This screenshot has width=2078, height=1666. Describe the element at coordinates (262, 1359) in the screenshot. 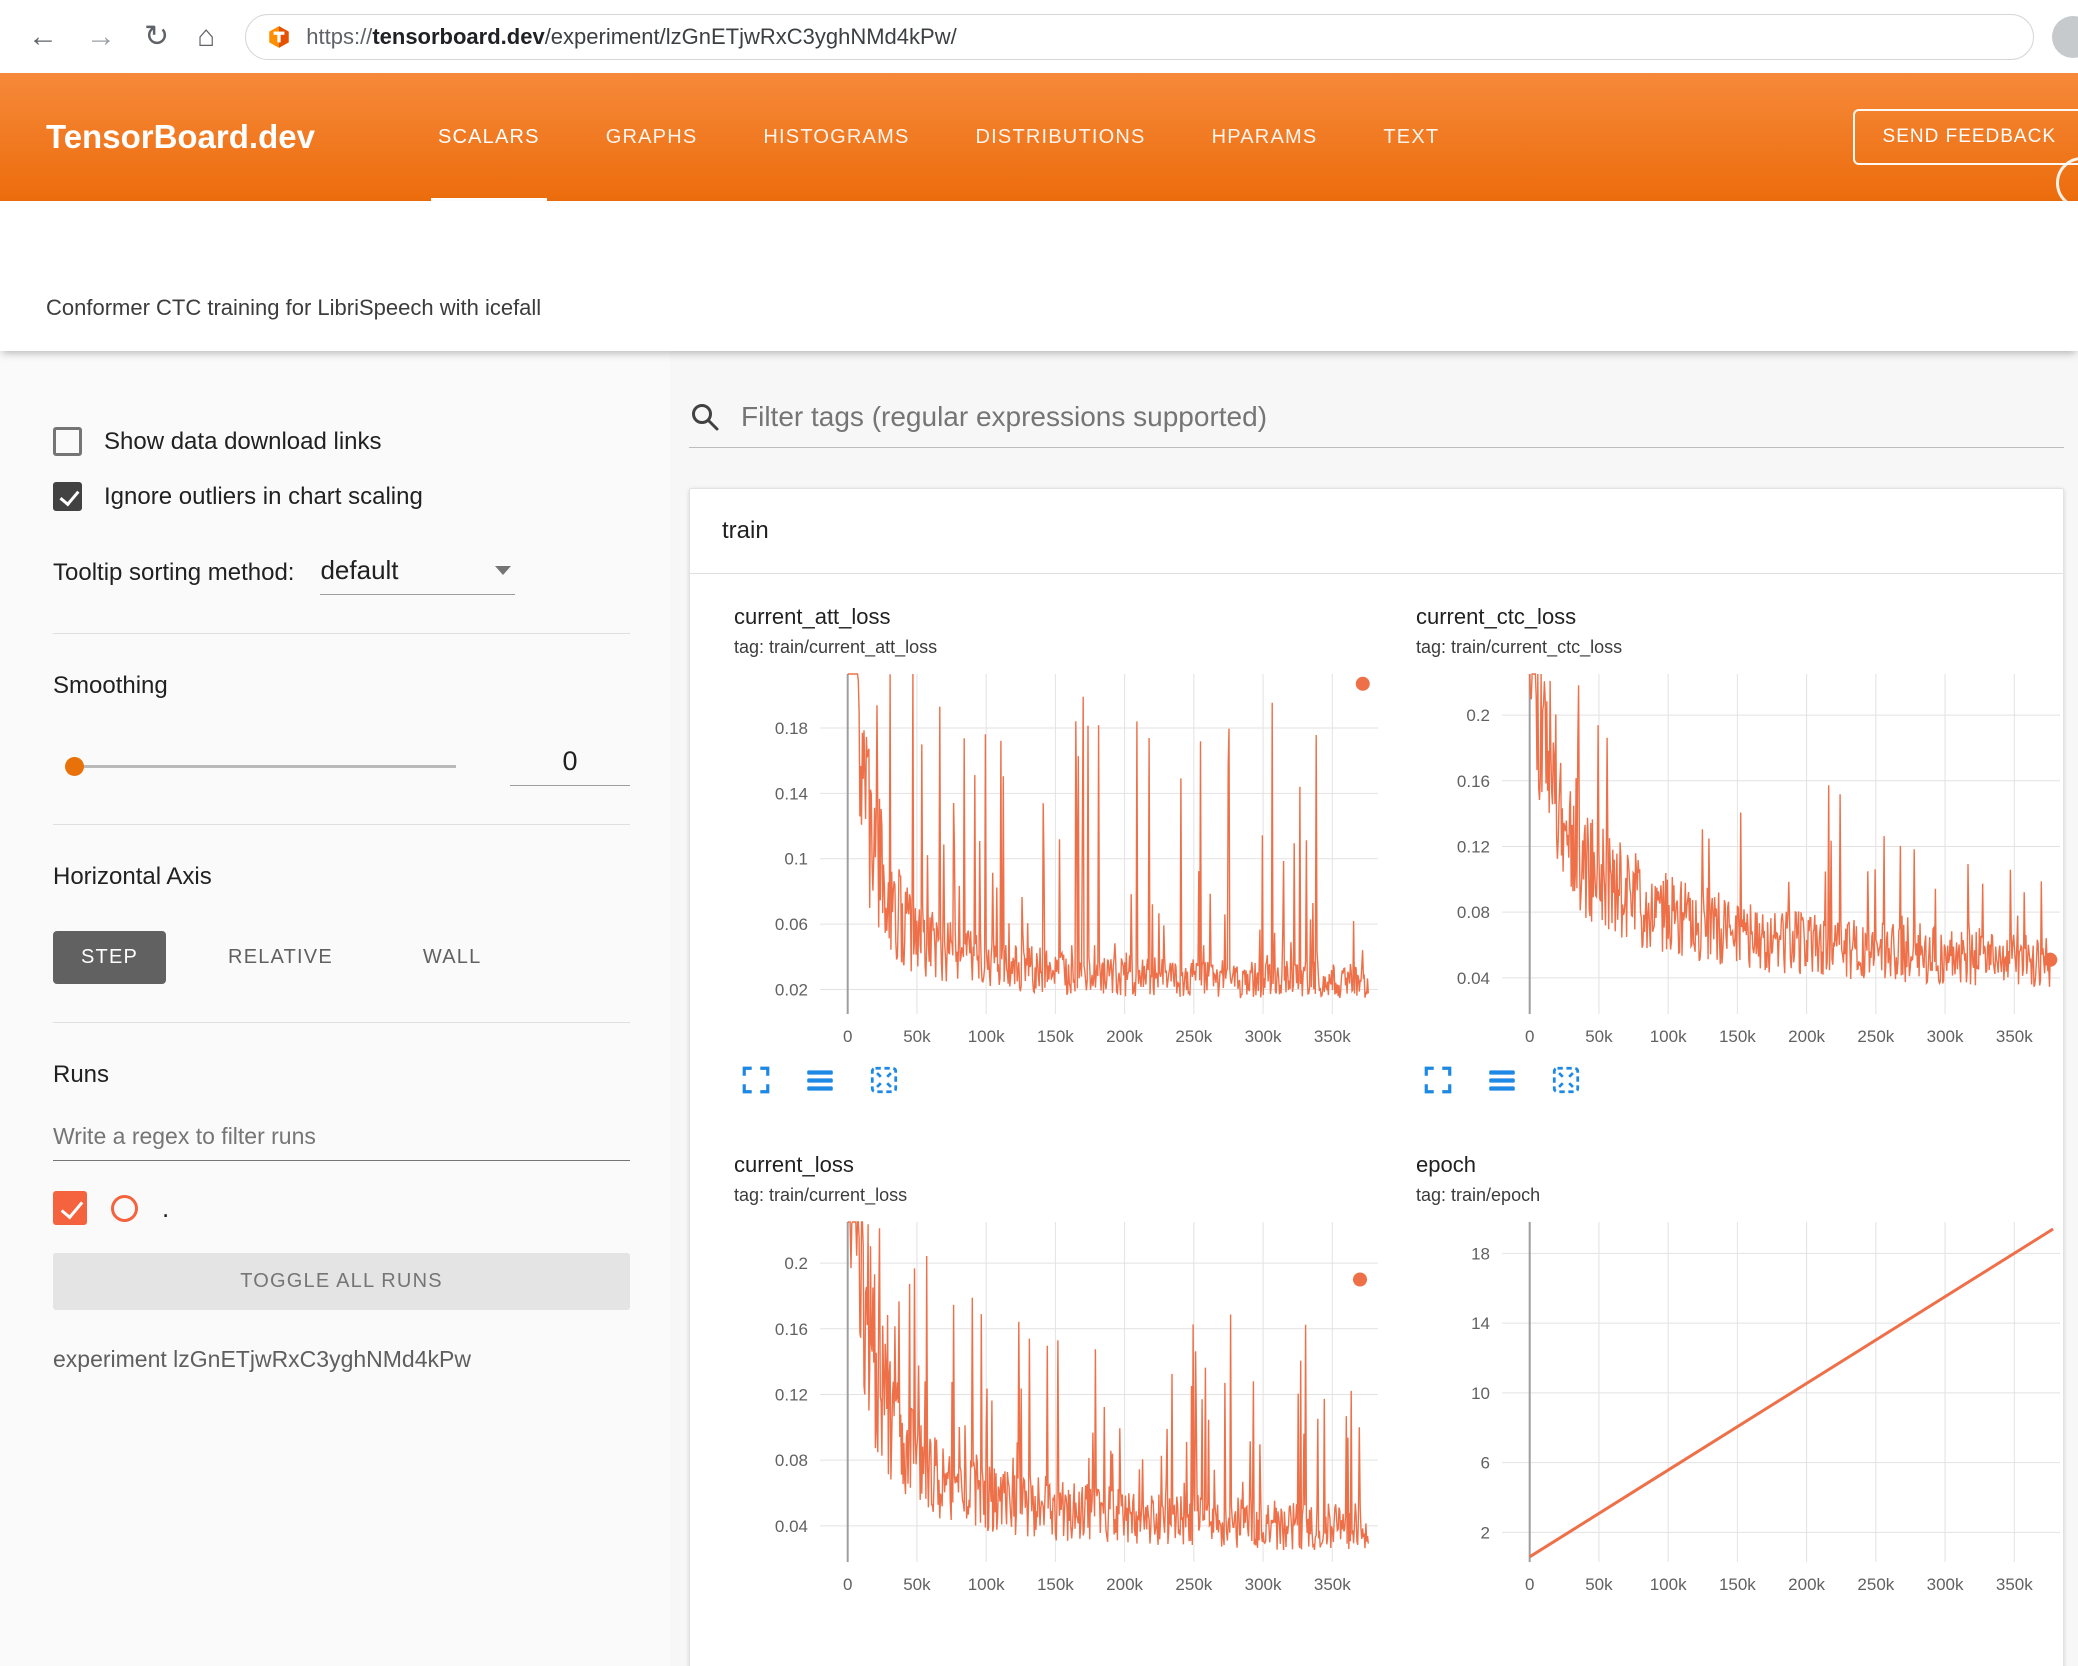

I see `experiment-id-label: experiment lzGnETjwRxC3yghNMd4kPw` at that location.